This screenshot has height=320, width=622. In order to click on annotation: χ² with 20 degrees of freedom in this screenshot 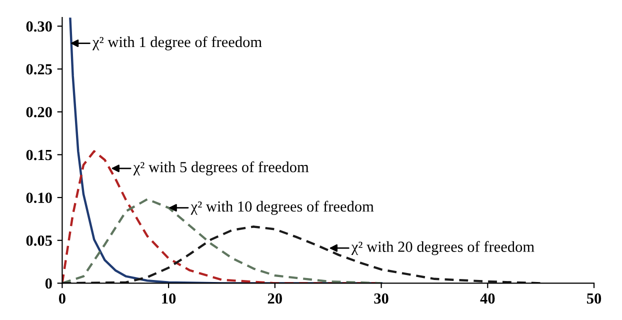, I will do `click(442, 248)`.